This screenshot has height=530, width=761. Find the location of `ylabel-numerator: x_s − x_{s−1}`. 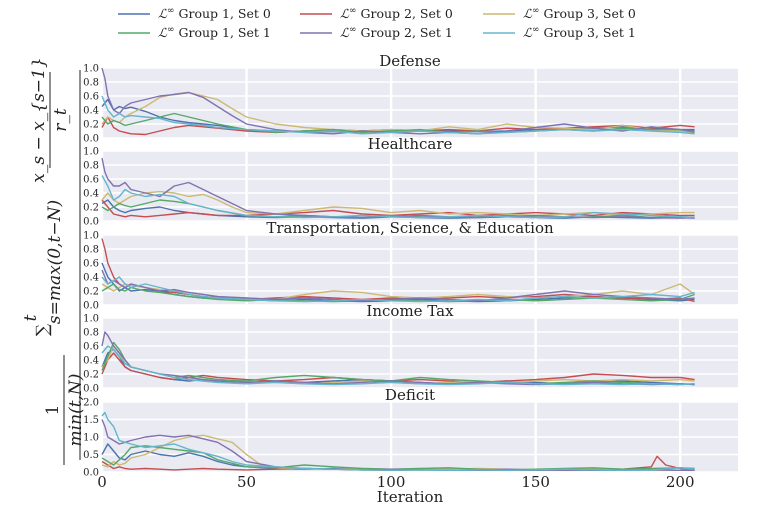

ylabel-numerator: x_s − x_{s−1} is located at coordinates (39, 119).